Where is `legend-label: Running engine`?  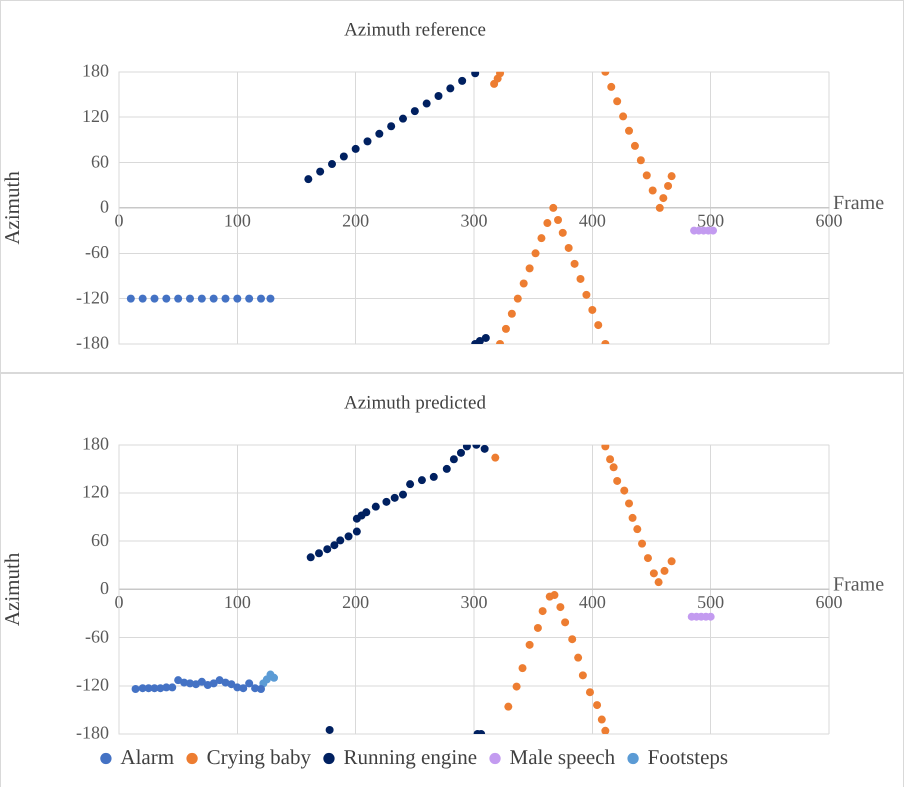
legend-label: Running engine is located at coordinates (410, 757).